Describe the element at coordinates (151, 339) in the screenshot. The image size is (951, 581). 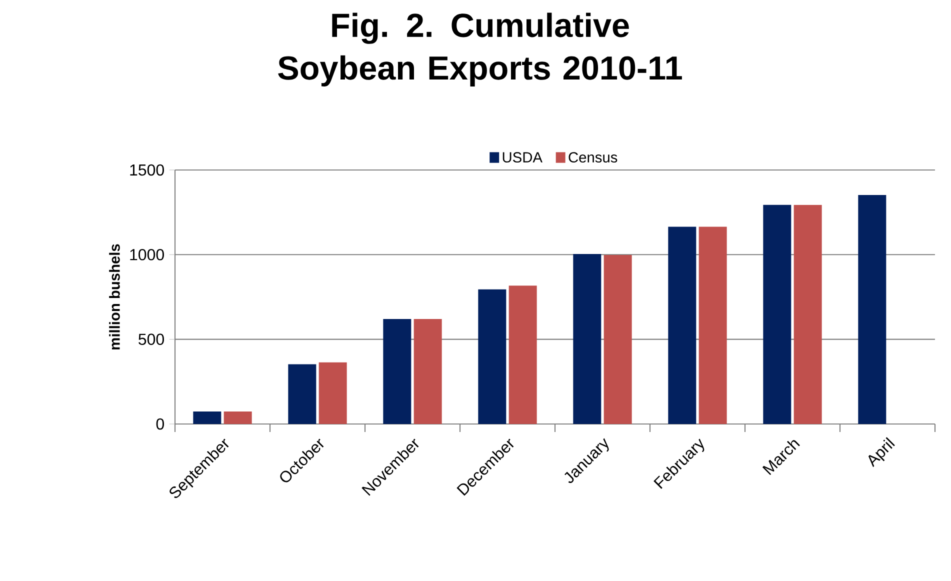
I see `y-tick-label: 500` at that location.